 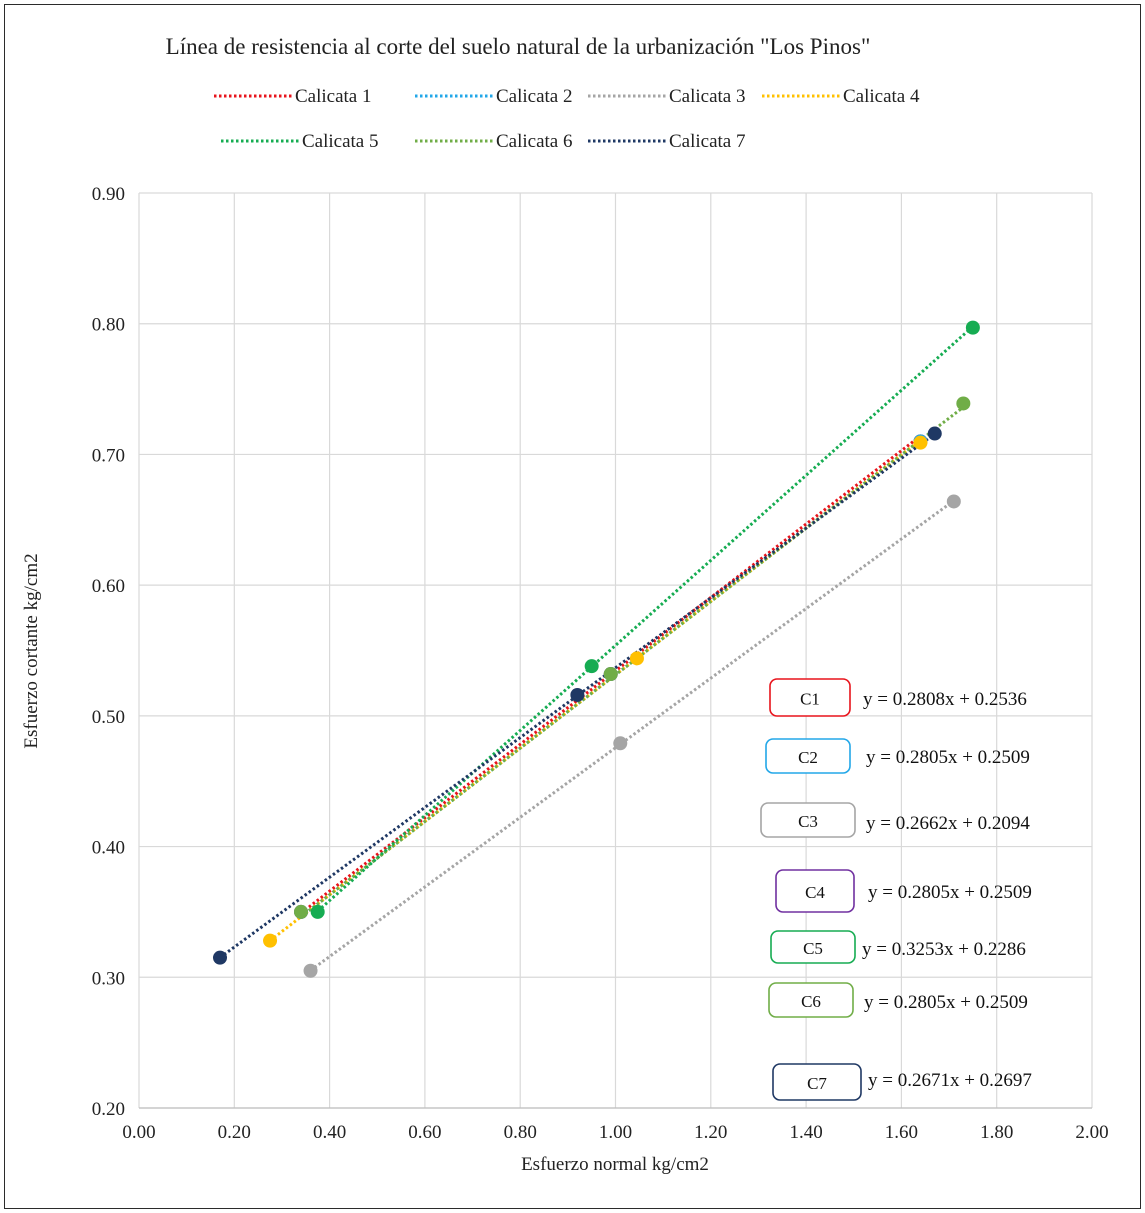 I want to click on equation-text: y = 0.2808x + 0.2536, so click(x=945, y=699).